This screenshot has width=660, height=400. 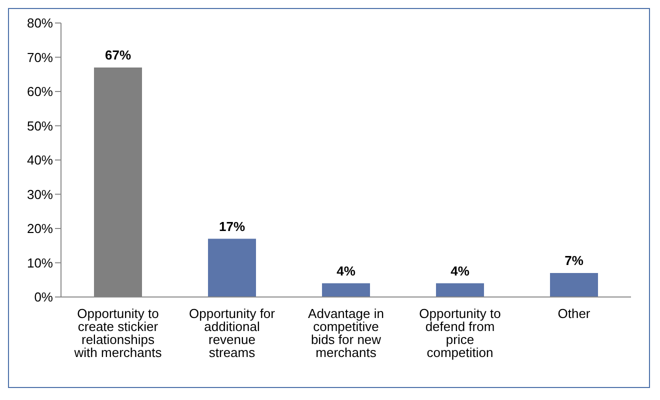 I want to click on y-tick-label: 80%, so click(x=40, y=23).